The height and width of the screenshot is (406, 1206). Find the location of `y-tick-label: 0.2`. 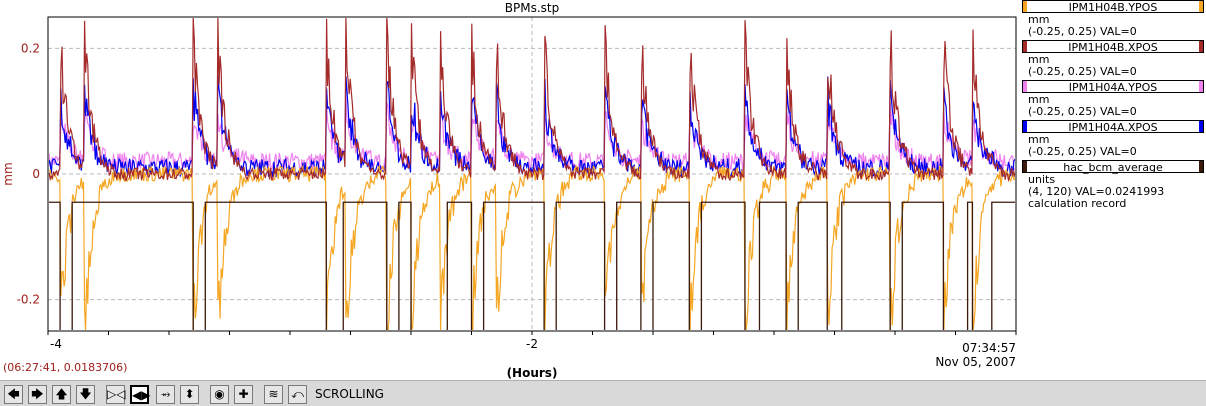

y-tick-label: 0.2 is located at coordinates (30, 48).